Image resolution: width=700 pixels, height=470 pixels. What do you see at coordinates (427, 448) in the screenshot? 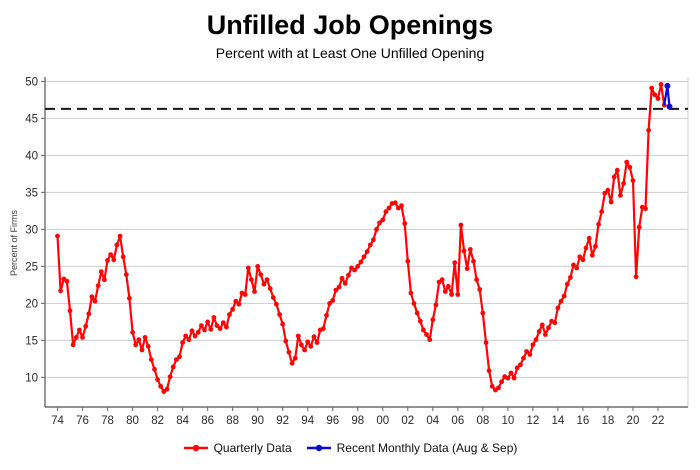
I see `legend-label-monthly: Recent Monthly Data (Aug & Sep)` at bounding box center [427, 448].